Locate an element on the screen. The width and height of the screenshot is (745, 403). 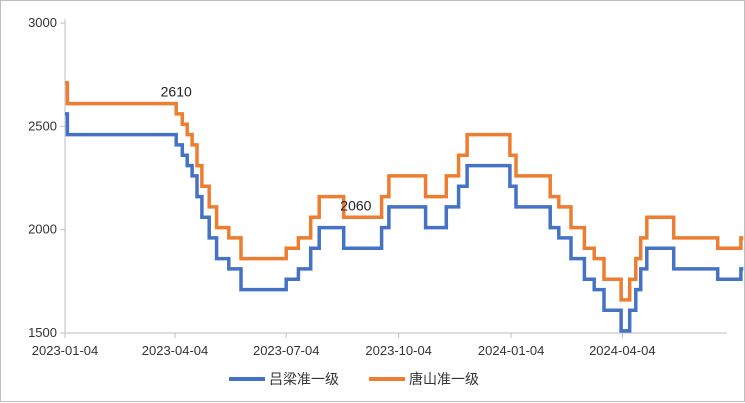
x-tick-label: 2023-10-04 is located at coordinates (398, 350).